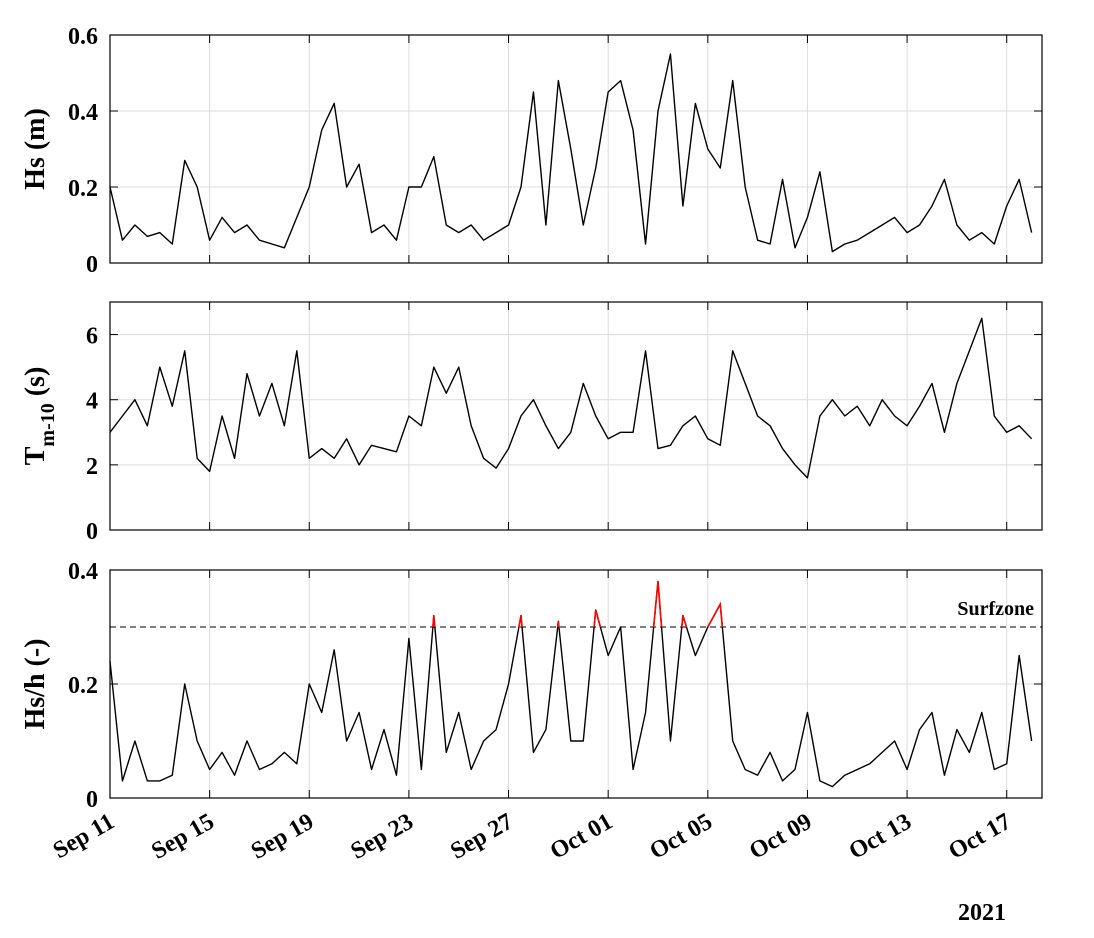 This screenshot has width=1094, height=938. Describe the element at coordinates (982, 913) in the screenshot. I see `x-axis-year: 2021` at that location.